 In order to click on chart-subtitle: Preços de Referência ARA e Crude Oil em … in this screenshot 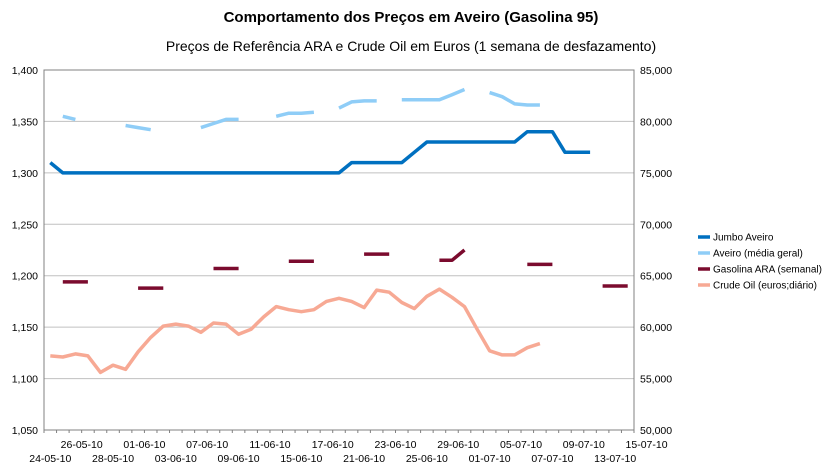, I will do `click(411, 46)`.